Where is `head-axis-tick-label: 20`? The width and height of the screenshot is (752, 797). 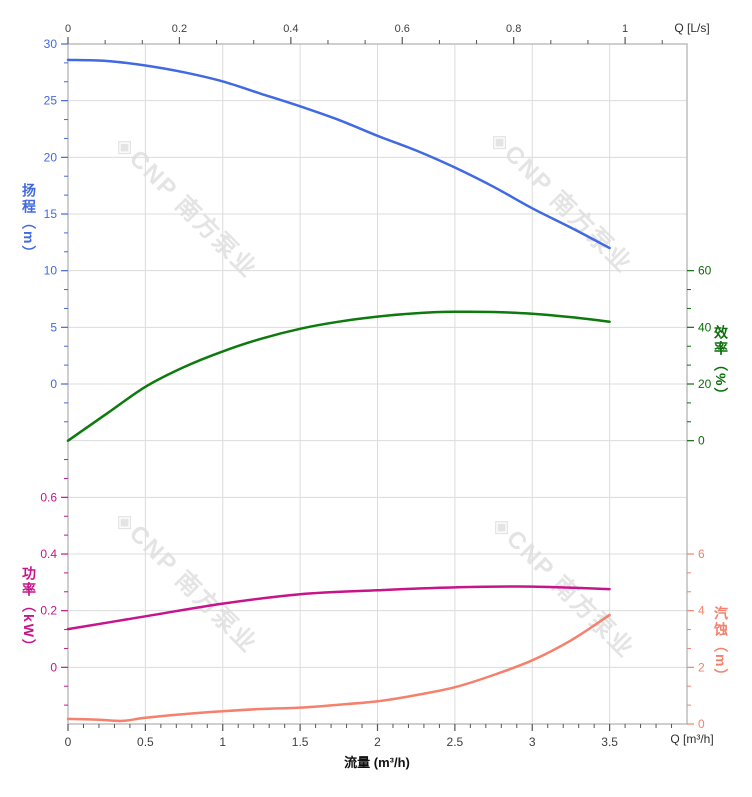 head-axis-tick-label: 20 is located at coordinates (51, 157).